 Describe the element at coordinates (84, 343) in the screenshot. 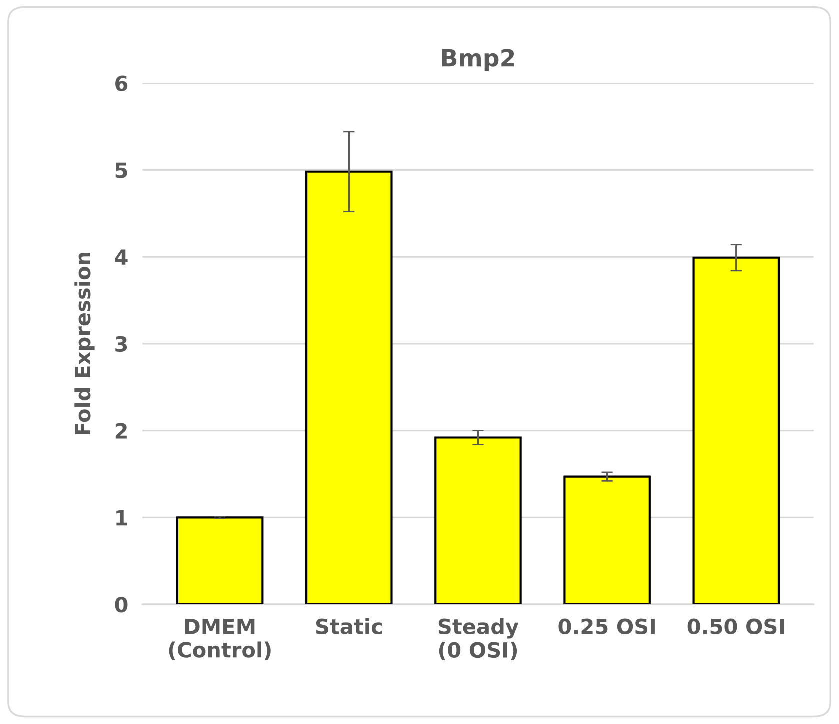

I see `y-axis-title: Fold Expression` at that location.